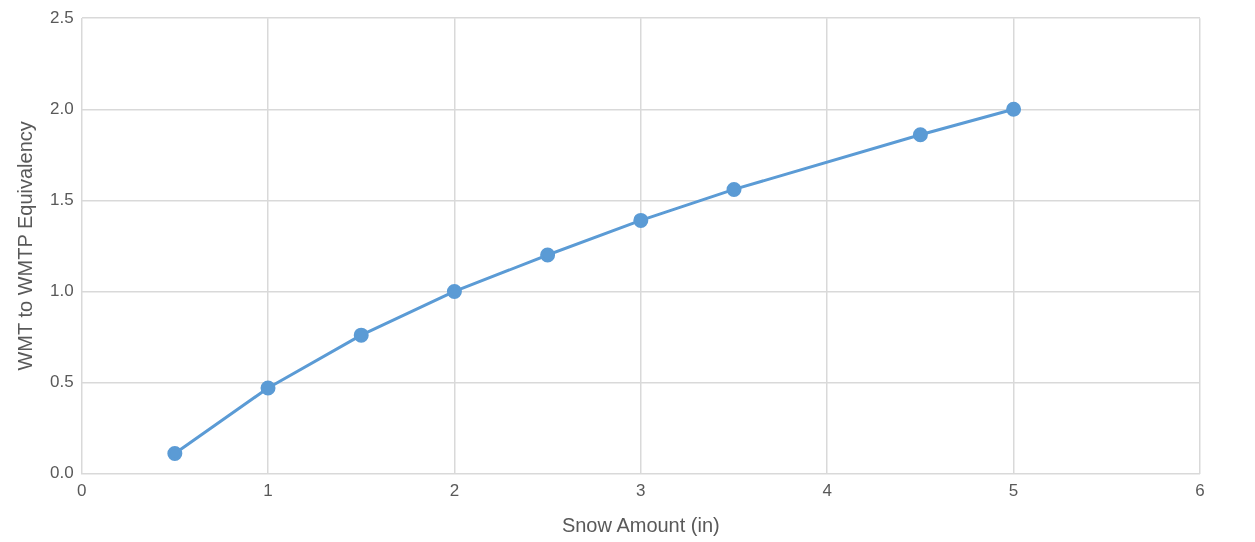 The image size is (1255, 542). I want to click on x-tick-label: 1, so click(268, 491).